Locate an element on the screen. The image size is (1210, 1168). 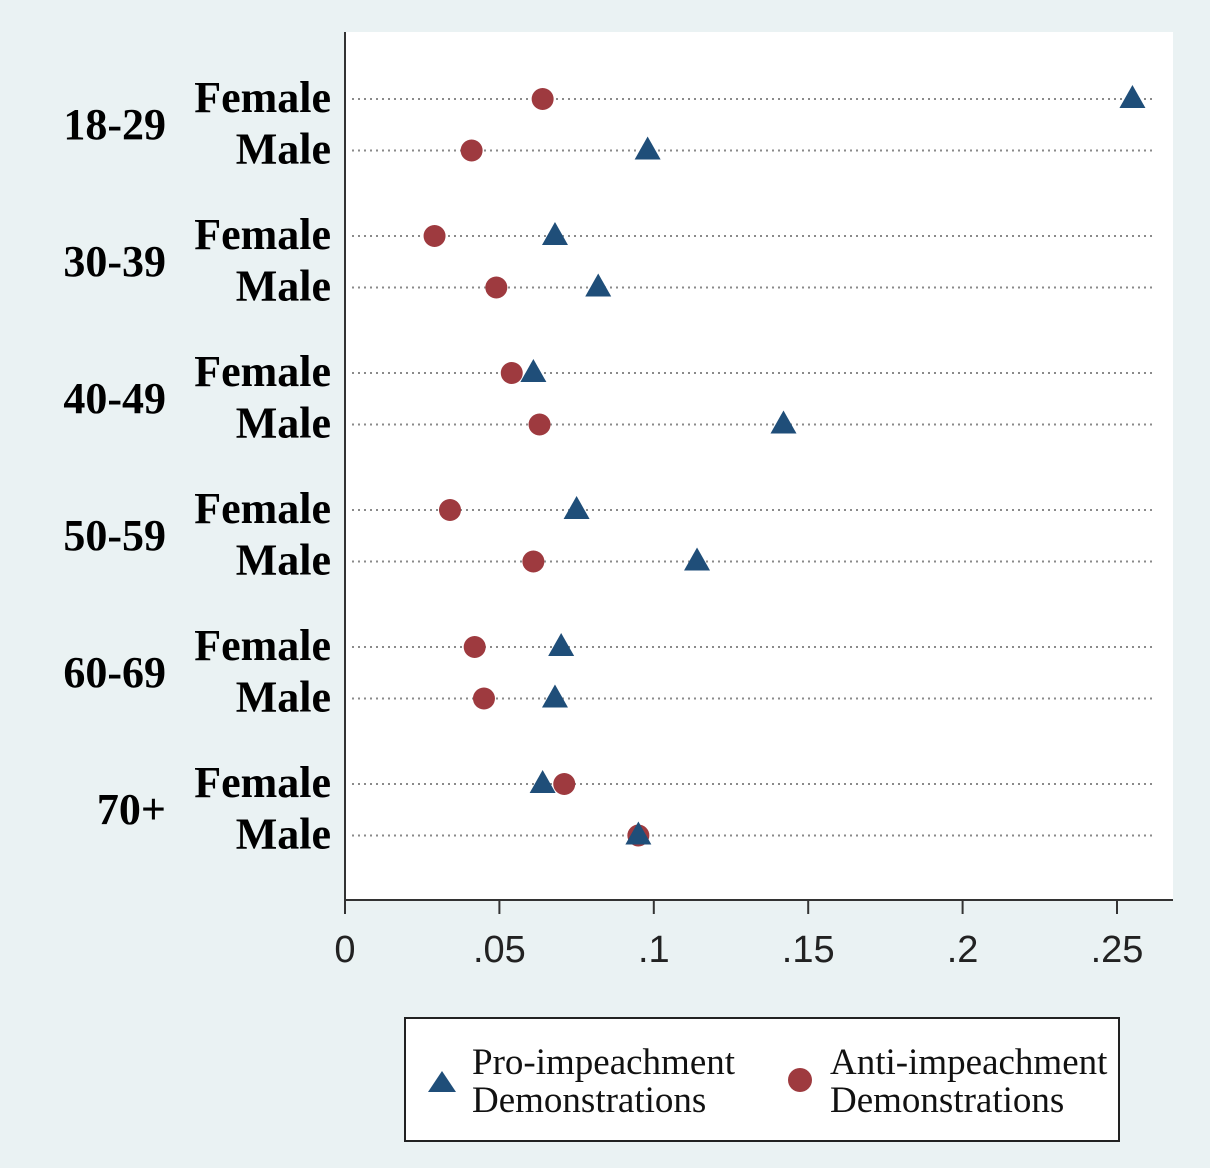
legend-pro-line1: Pro-impeachment is located at coordinates (604, 1062).